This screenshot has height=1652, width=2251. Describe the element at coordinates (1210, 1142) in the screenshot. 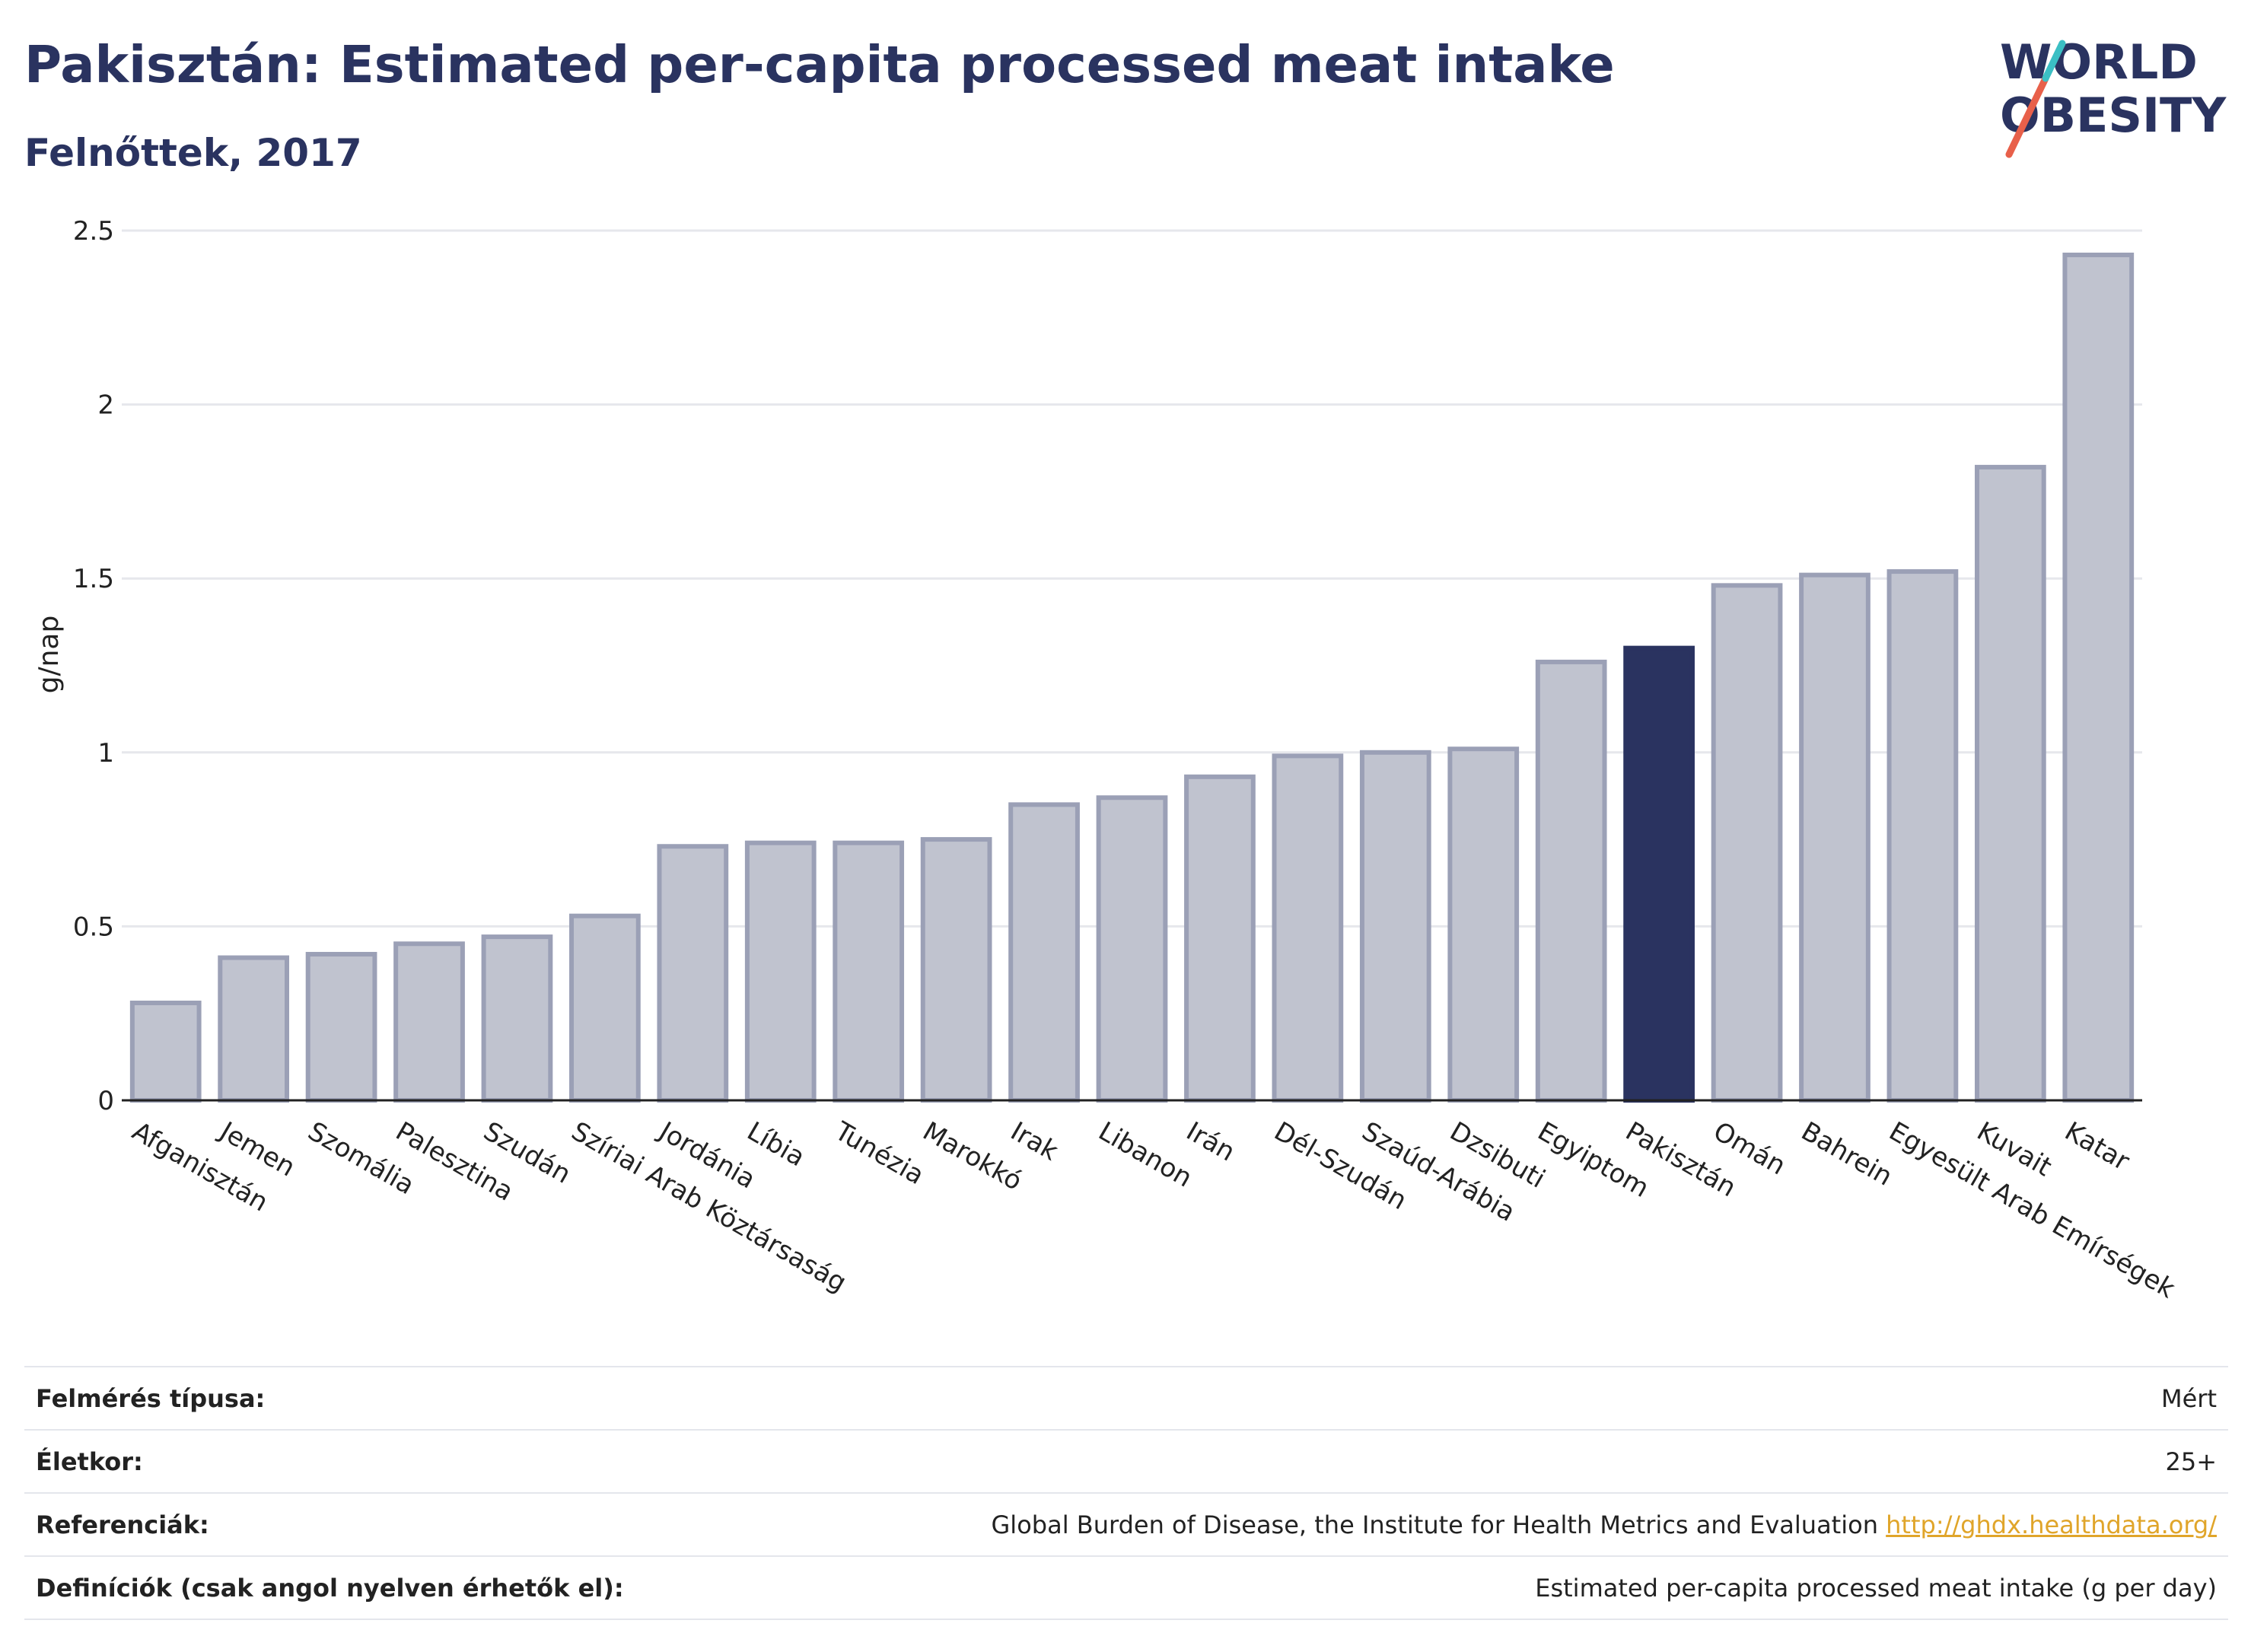

I see `x-tick-label: Irán` at that location.